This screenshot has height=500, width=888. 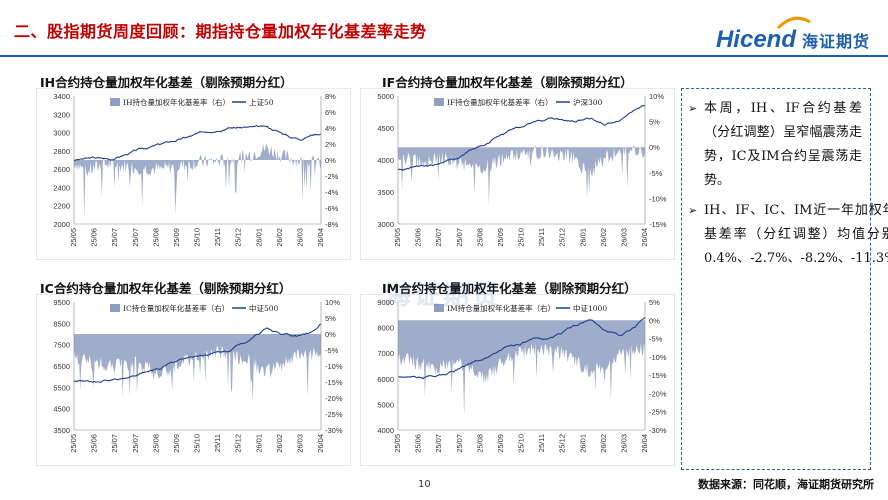 I want to click on logo-text-cn: 海证期货, so click(x=835, y=41).